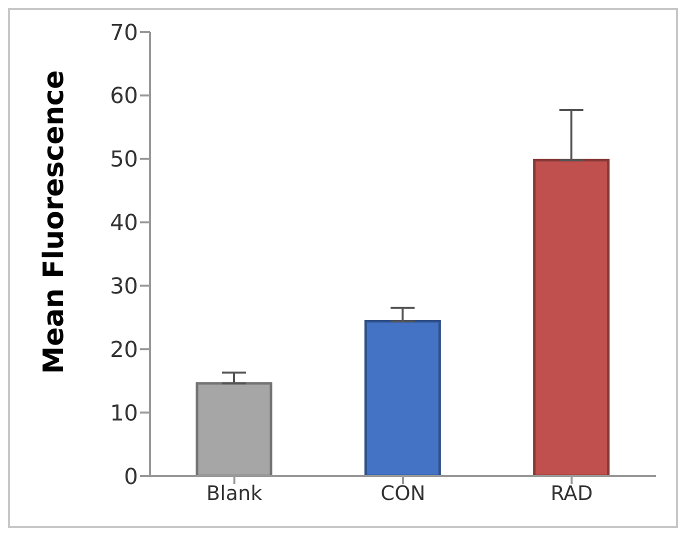  What do you see at coordinates (124, 223) in the screenshot?
I see `y-tick-label: 40` at bounding box center [124, 223].